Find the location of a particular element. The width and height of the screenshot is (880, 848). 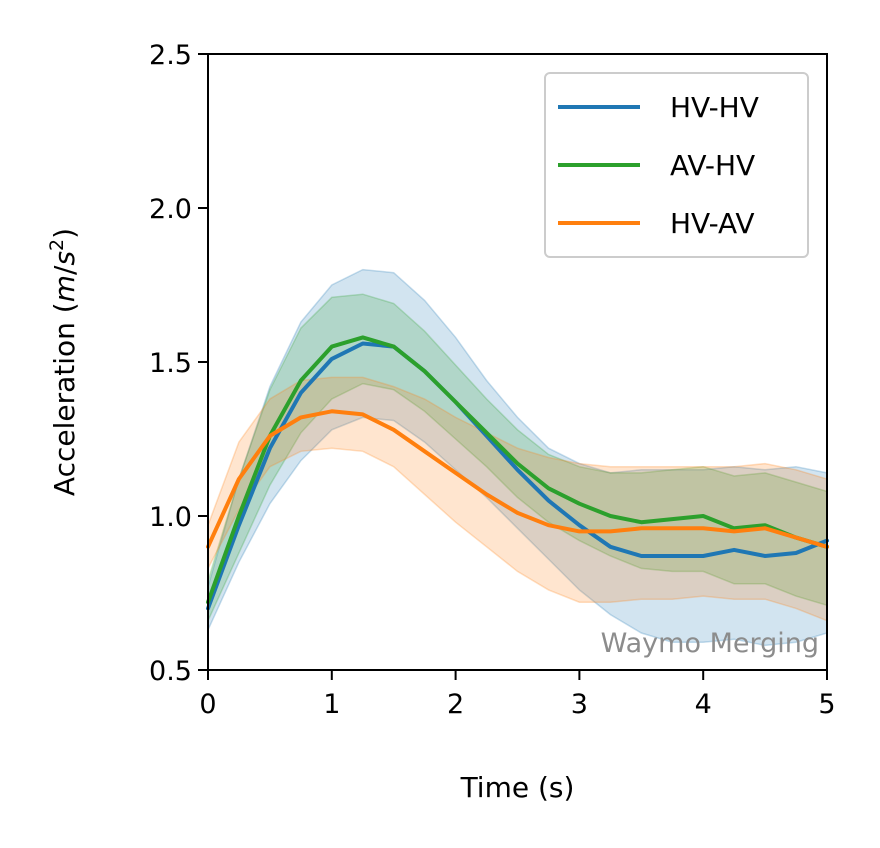

legend-label-hv-av: HV-AV is located at coordinates (712, 223).